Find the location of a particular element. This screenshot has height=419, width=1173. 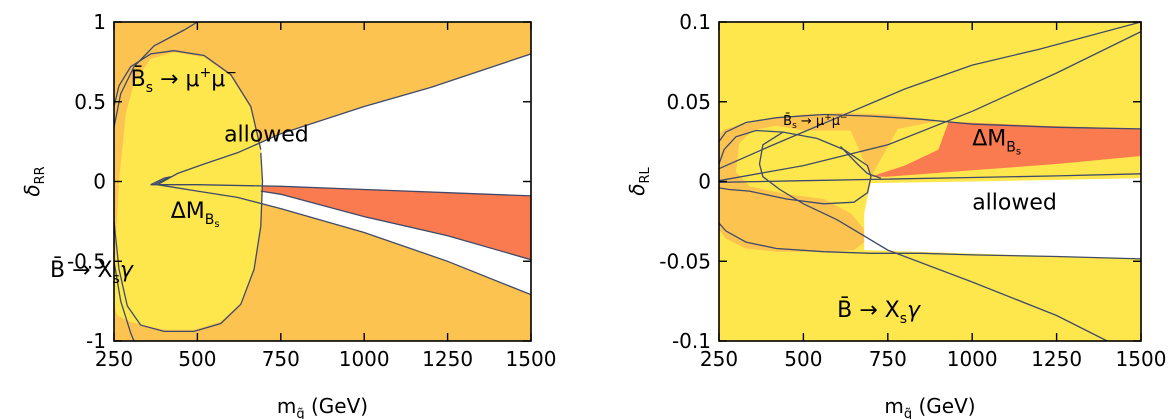

region-bxsgamma-oval is located at coordinates (188, 191).